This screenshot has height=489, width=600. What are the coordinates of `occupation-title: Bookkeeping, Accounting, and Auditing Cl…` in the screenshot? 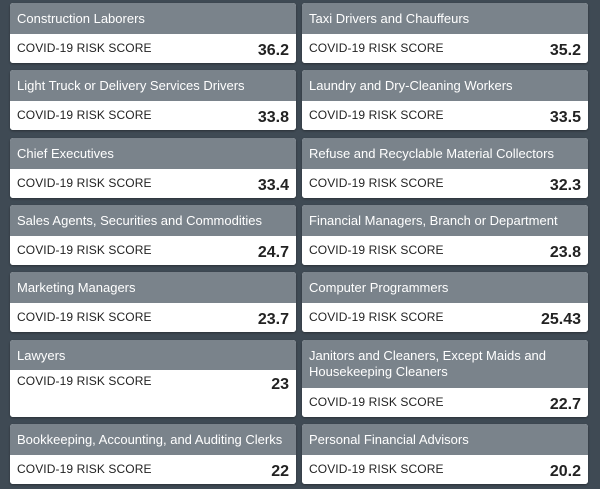 It's located at (153, 439).